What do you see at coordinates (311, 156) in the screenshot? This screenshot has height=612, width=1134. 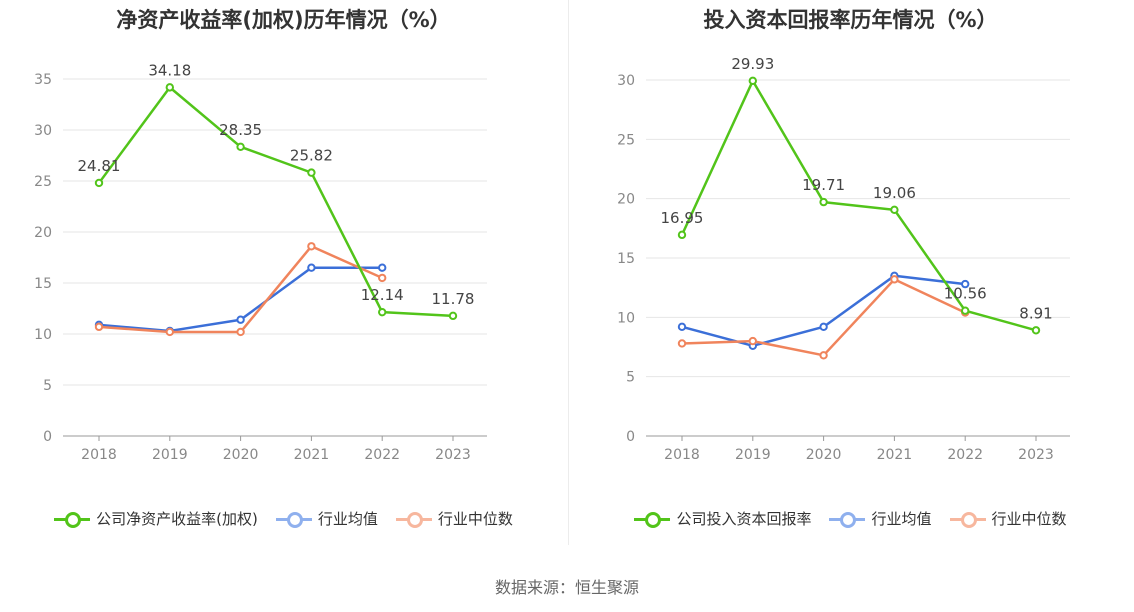 I see `data-label: 25.82` at bounding box center [311, 156].